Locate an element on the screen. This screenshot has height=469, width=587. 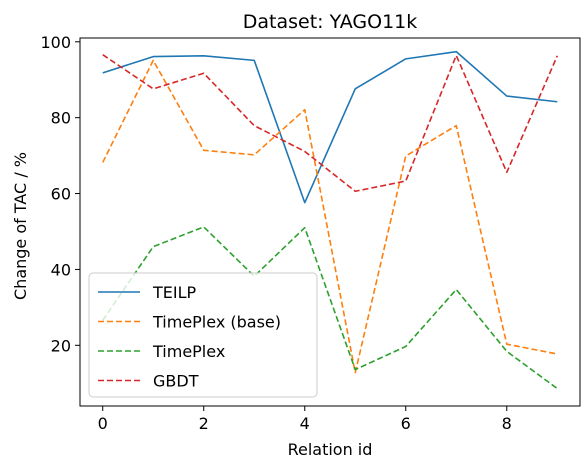
y-axis: 20 40 60 80 100 is located at coordinates (60, 194).